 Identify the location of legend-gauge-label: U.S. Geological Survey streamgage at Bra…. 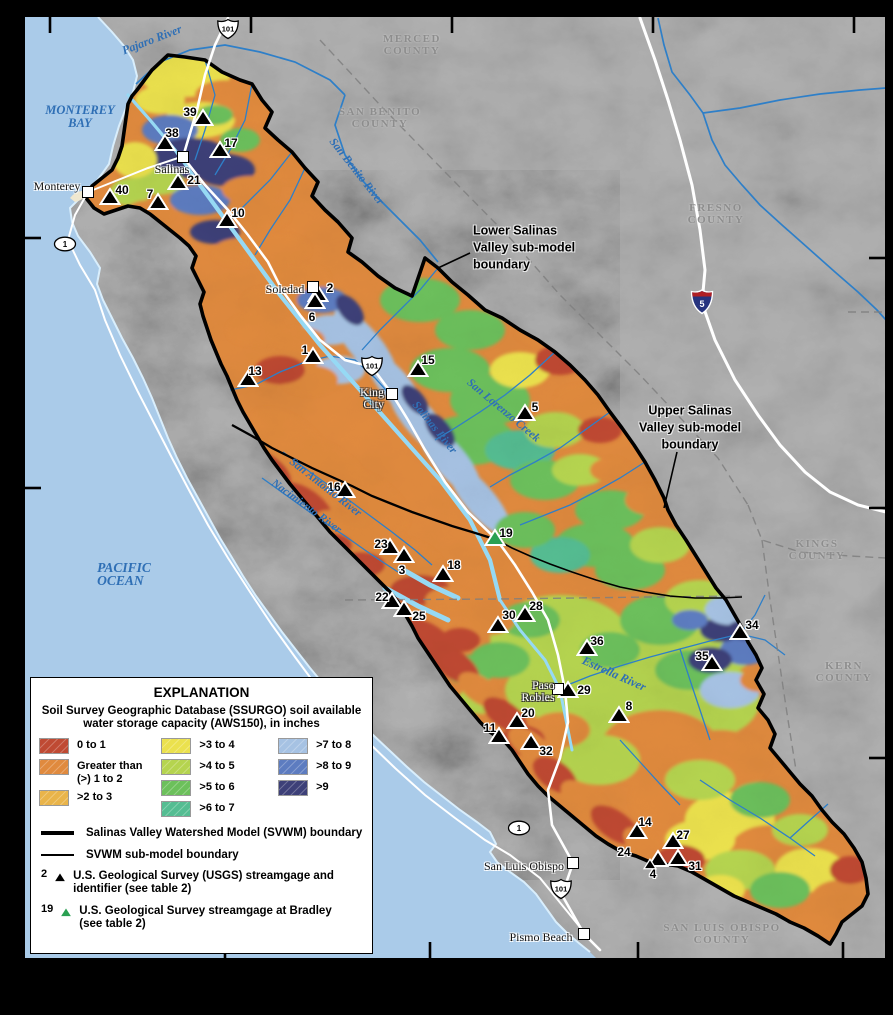
(205, 917).